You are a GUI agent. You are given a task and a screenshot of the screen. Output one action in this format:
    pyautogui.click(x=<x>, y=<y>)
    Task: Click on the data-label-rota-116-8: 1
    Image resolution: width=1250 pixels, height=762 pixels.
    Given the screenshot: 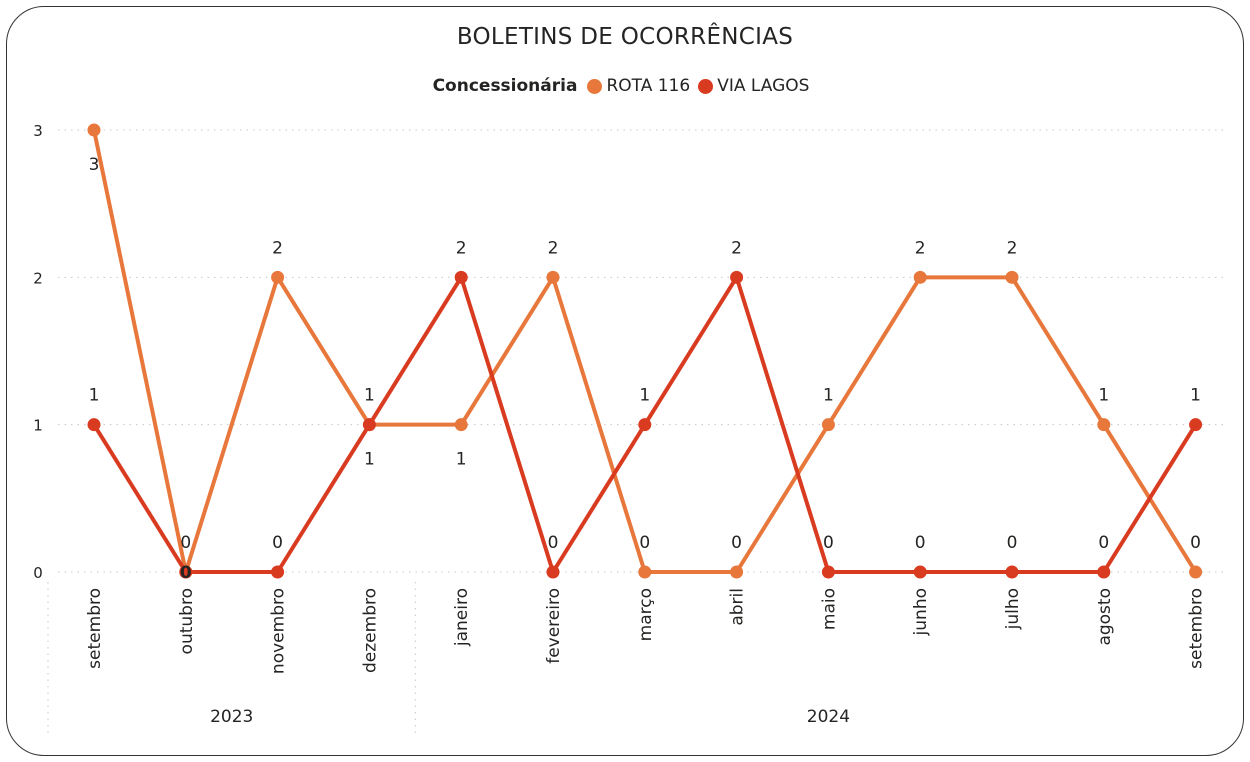 What is the action you would take?
    pyautogui.click(x=828, y=396)
    